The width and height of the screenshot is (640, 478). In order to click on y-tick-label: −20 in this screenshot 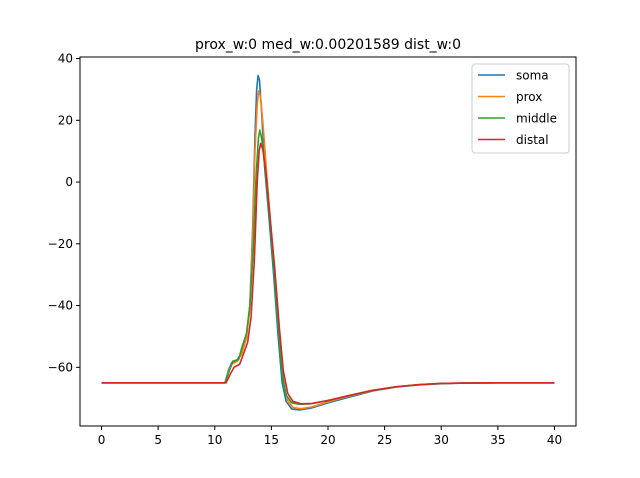, I will do `click(60, 244)`.